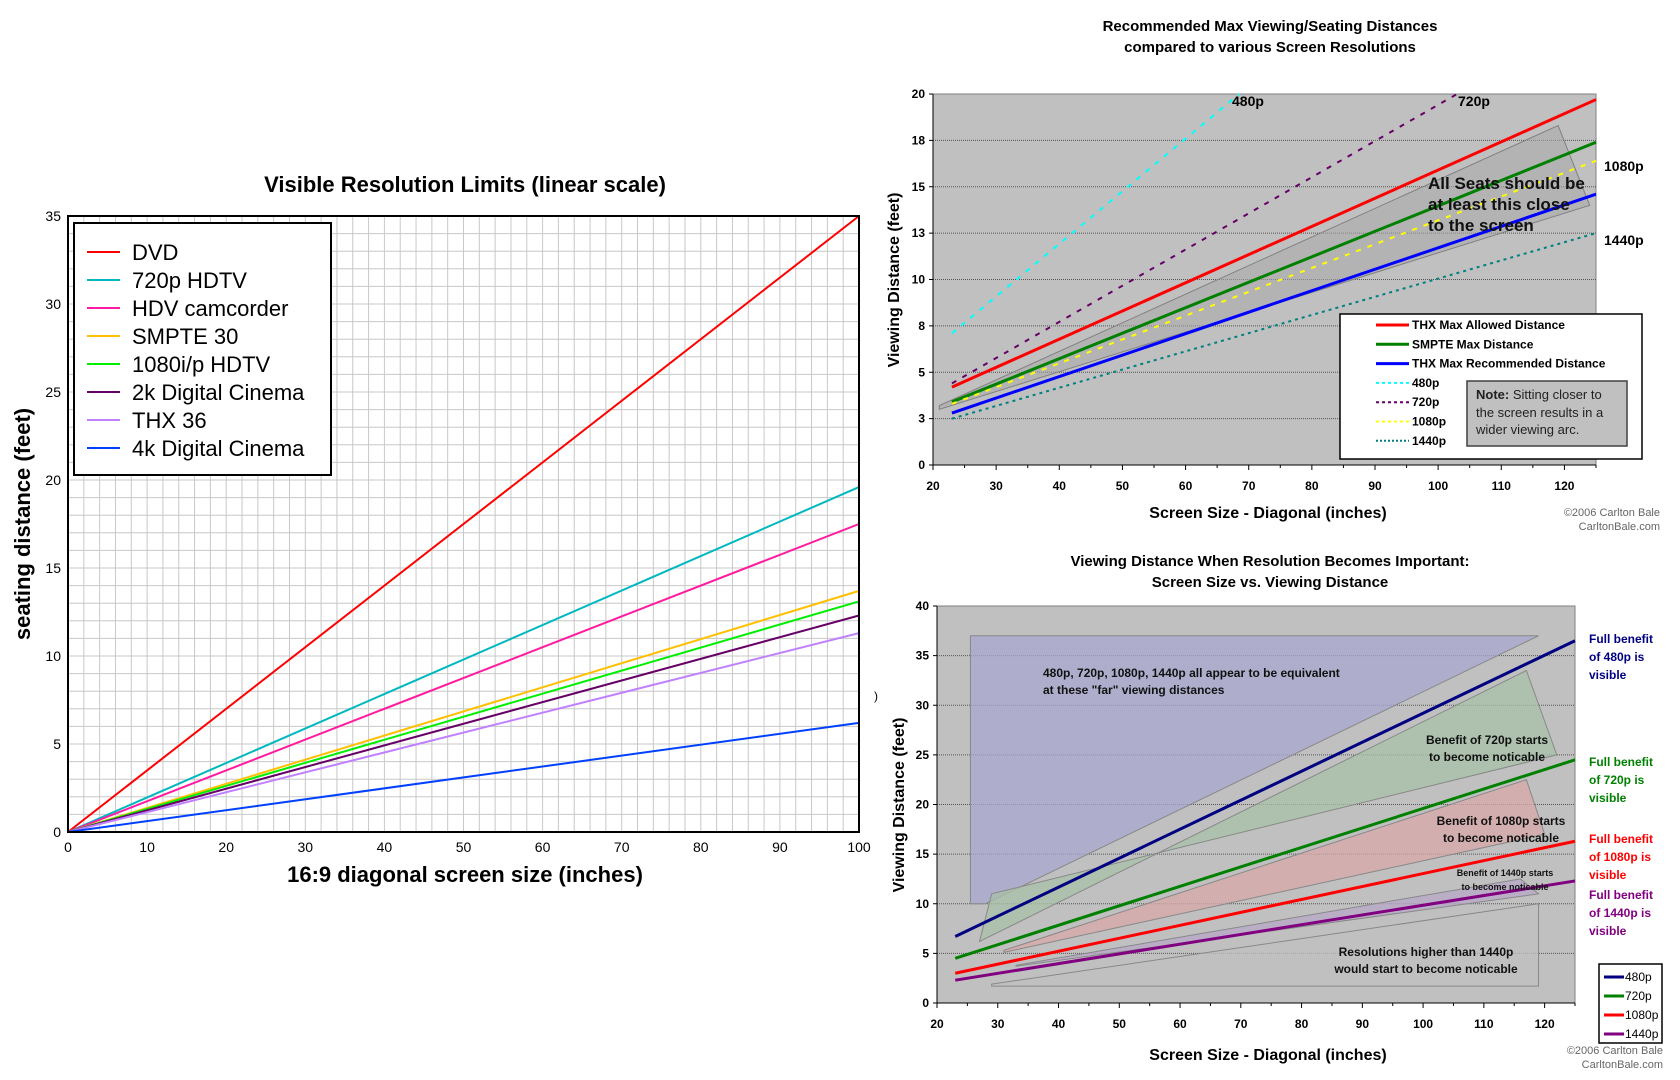 Image resolution: width=1680 pixels, height=1080 pixels. What do you see at coordinates (1505, 873) in the screenshot?
I see `region-label: Benefit of 1440p starts` at bounding box center [1505, 873].